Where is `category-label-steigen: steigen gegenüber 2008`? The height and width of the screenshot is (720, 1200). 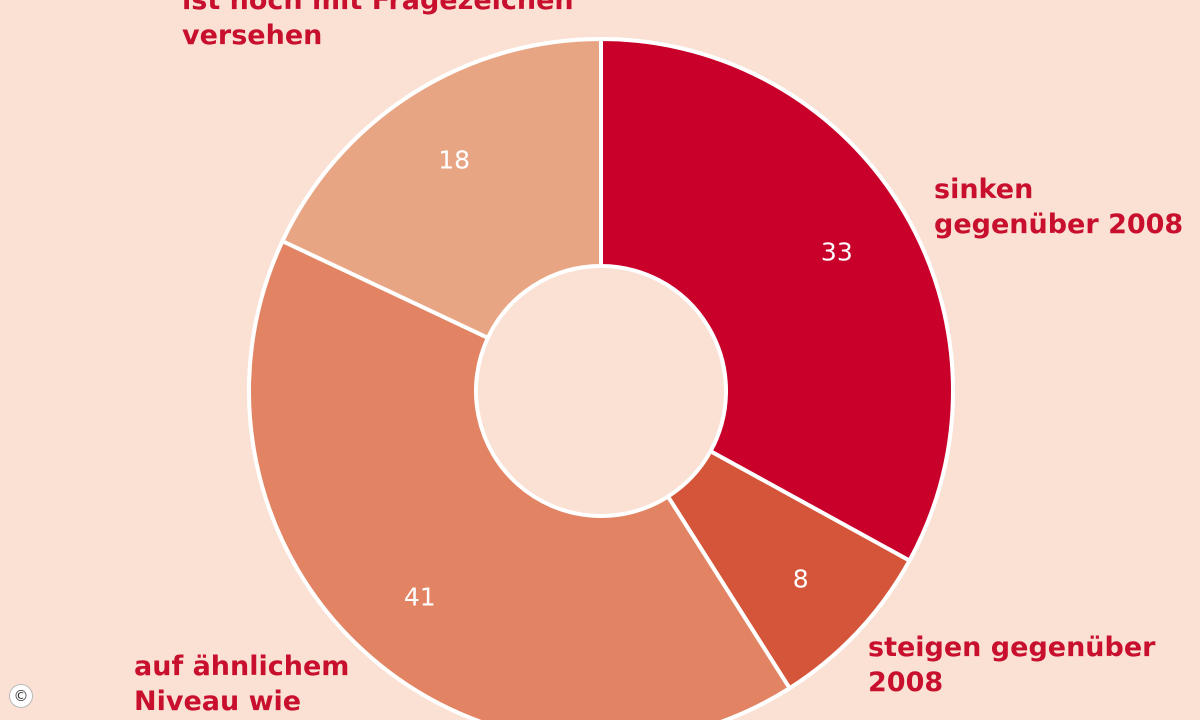
category-label-steigen: steigen gegenüber 2008 is located at coordinates (1011, 665).